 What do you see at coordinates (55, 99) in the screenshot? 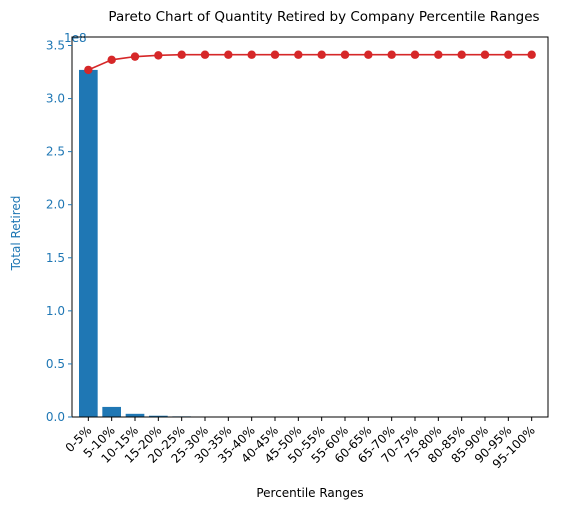
I see `y-tick-label: 3.0` at bounding box center [55, 99].